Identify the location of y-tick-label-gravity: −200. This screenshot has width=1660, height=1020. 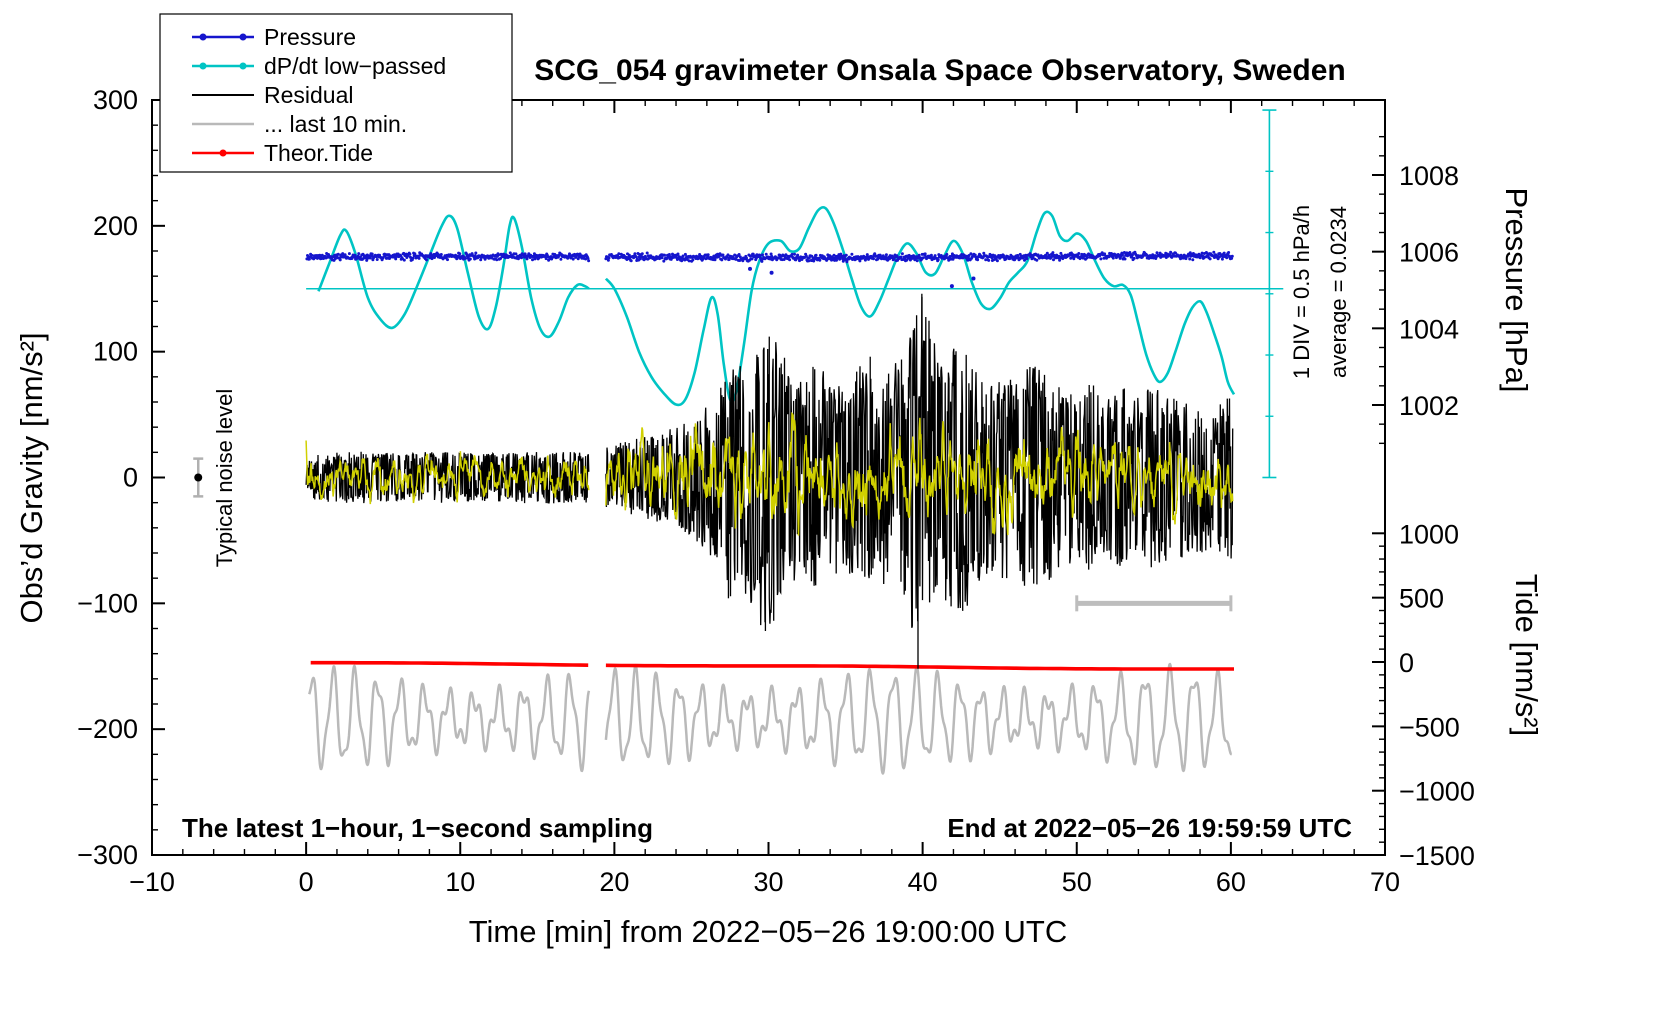
(107, 729).